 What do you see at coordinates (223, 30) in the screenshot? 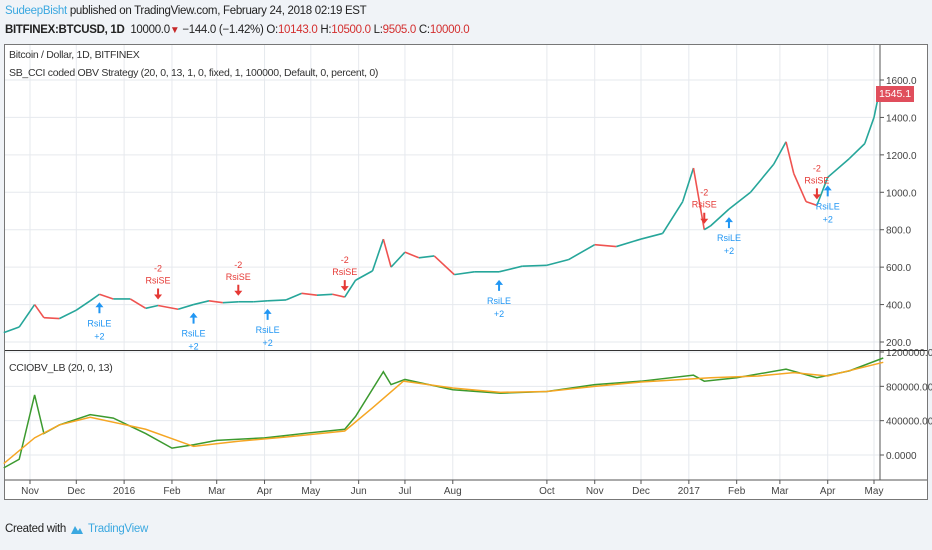
I see `price-change: −144.0 (−1.42%)` at bounding box center [223, 30].